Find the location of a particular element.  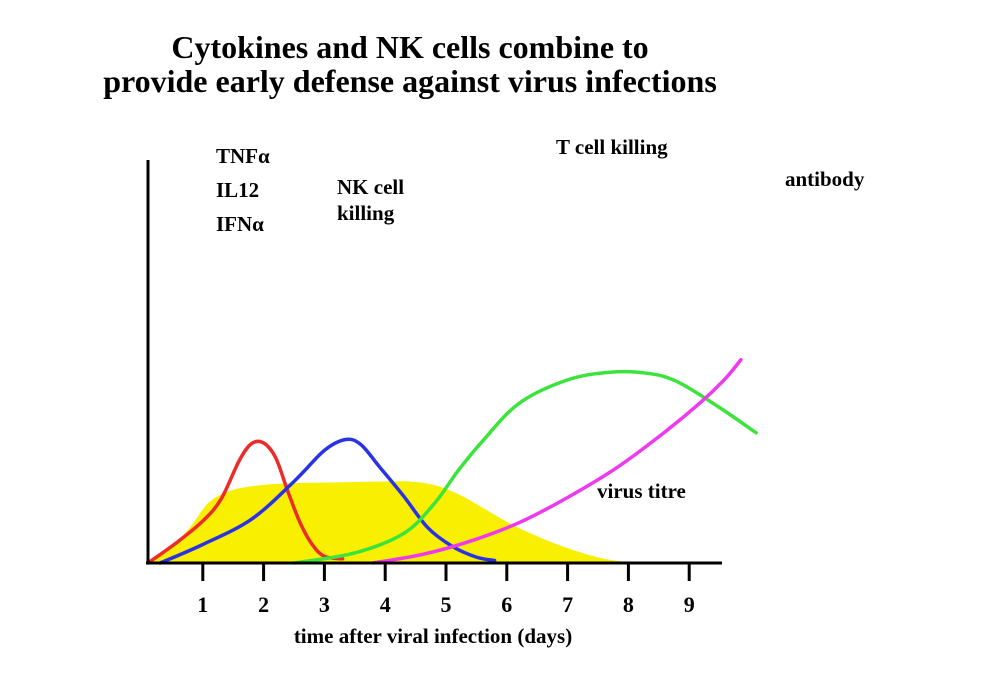

x-tick-label-2: 2 is located at coordinates (263, 604).